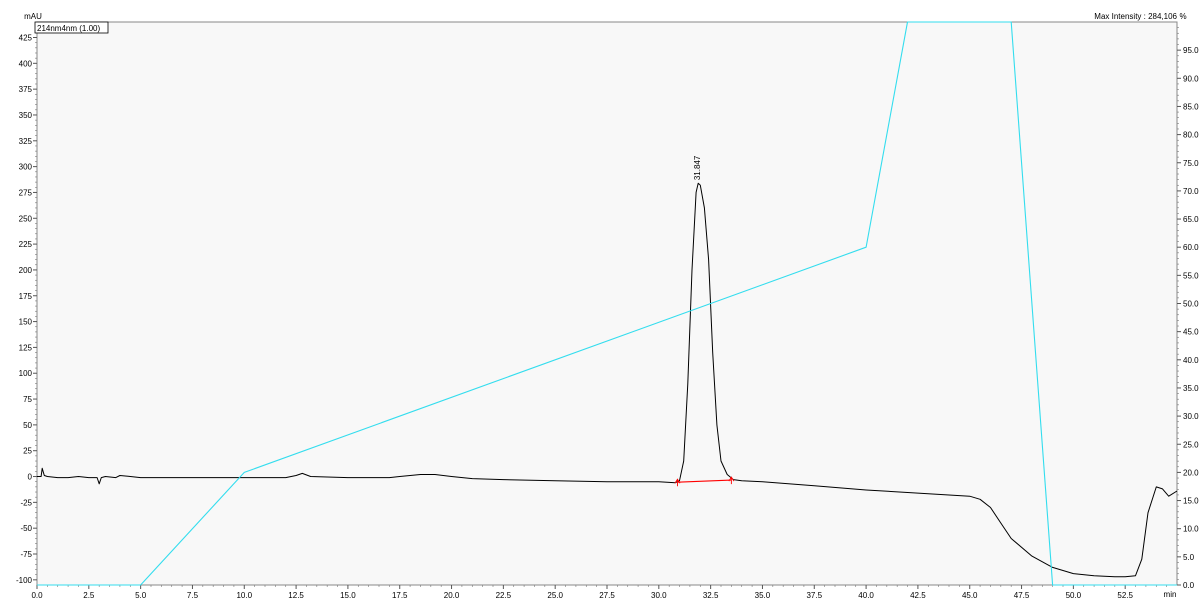 Image resolution: width=1203 pixels, height=605 pixels. What do you see at coordinates (1125, 595) in the screenshot?
I see `x-tick-label: 52.5` at bounding box center [1125, 595].